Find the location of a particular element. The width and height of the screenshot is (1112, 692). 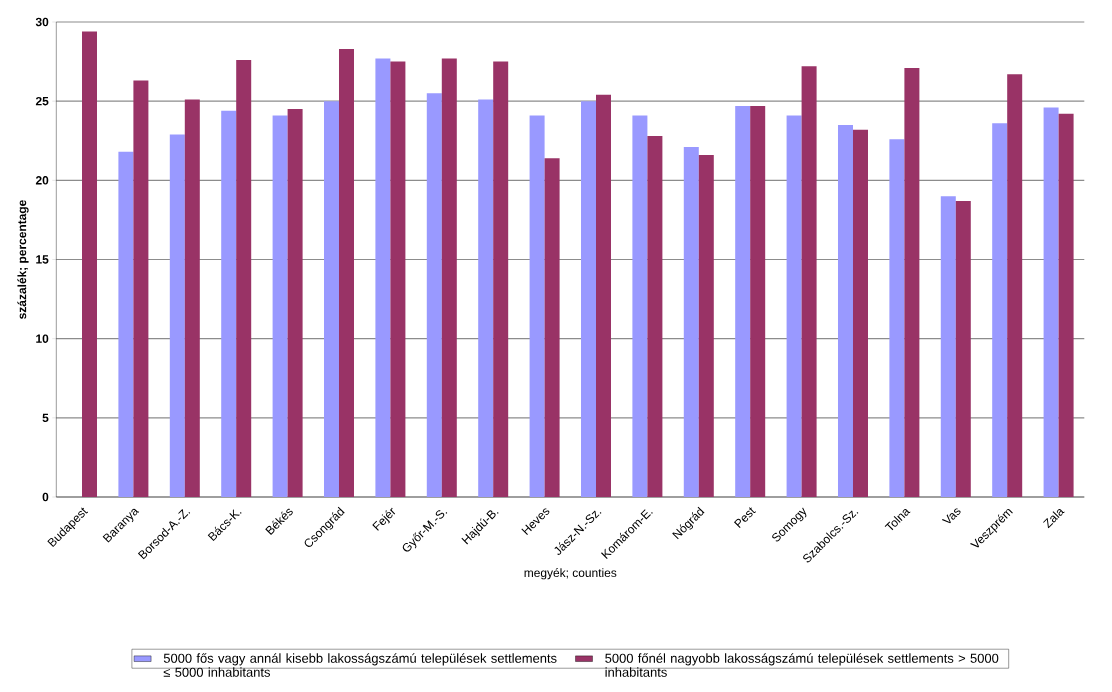

y-tick-label: 20 is located at coordinates (42, 180).